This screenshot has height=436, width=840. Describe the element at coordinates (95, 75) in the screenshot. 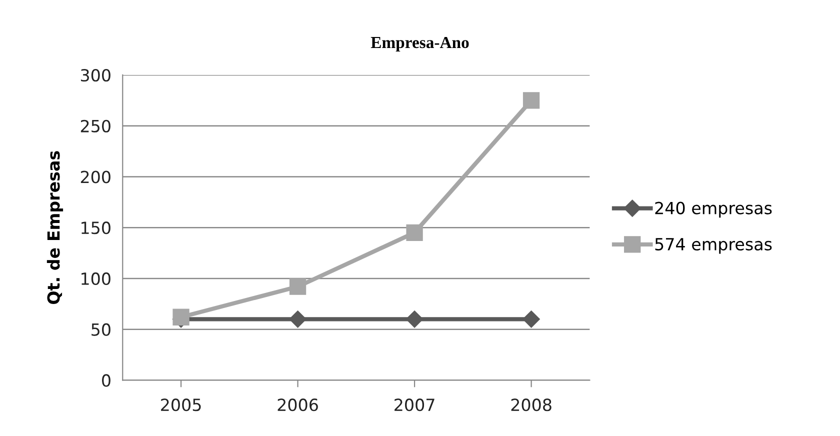

I see `y-tick-label: 300` at that location.